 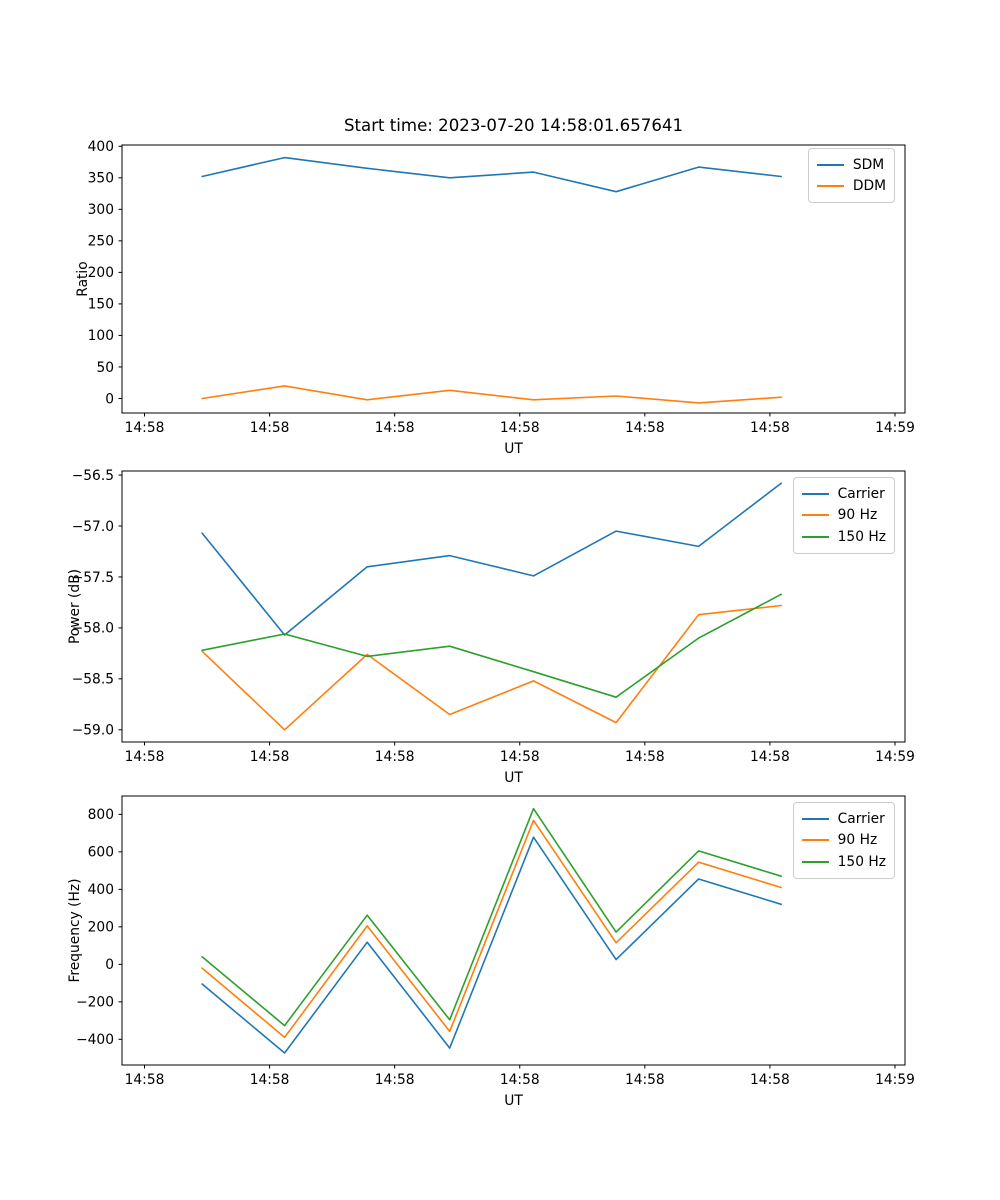 What do you see at coordinates (851, 165) in the screenshot?
I see `legend-entry-sdm: SDM` at bounding box center [851, 165].